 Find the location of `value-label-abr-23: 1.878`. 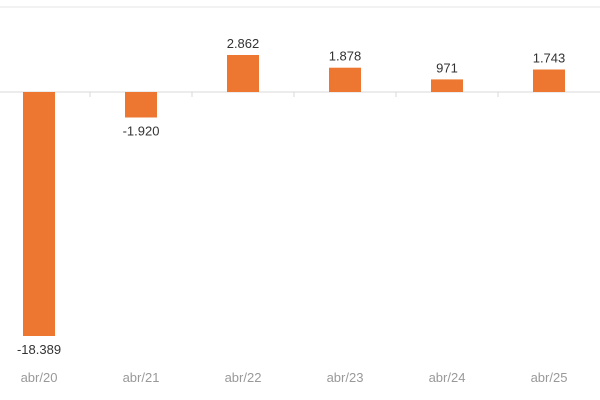

value-label-abr-23: 1.878 is located at coordinates (345, 56).